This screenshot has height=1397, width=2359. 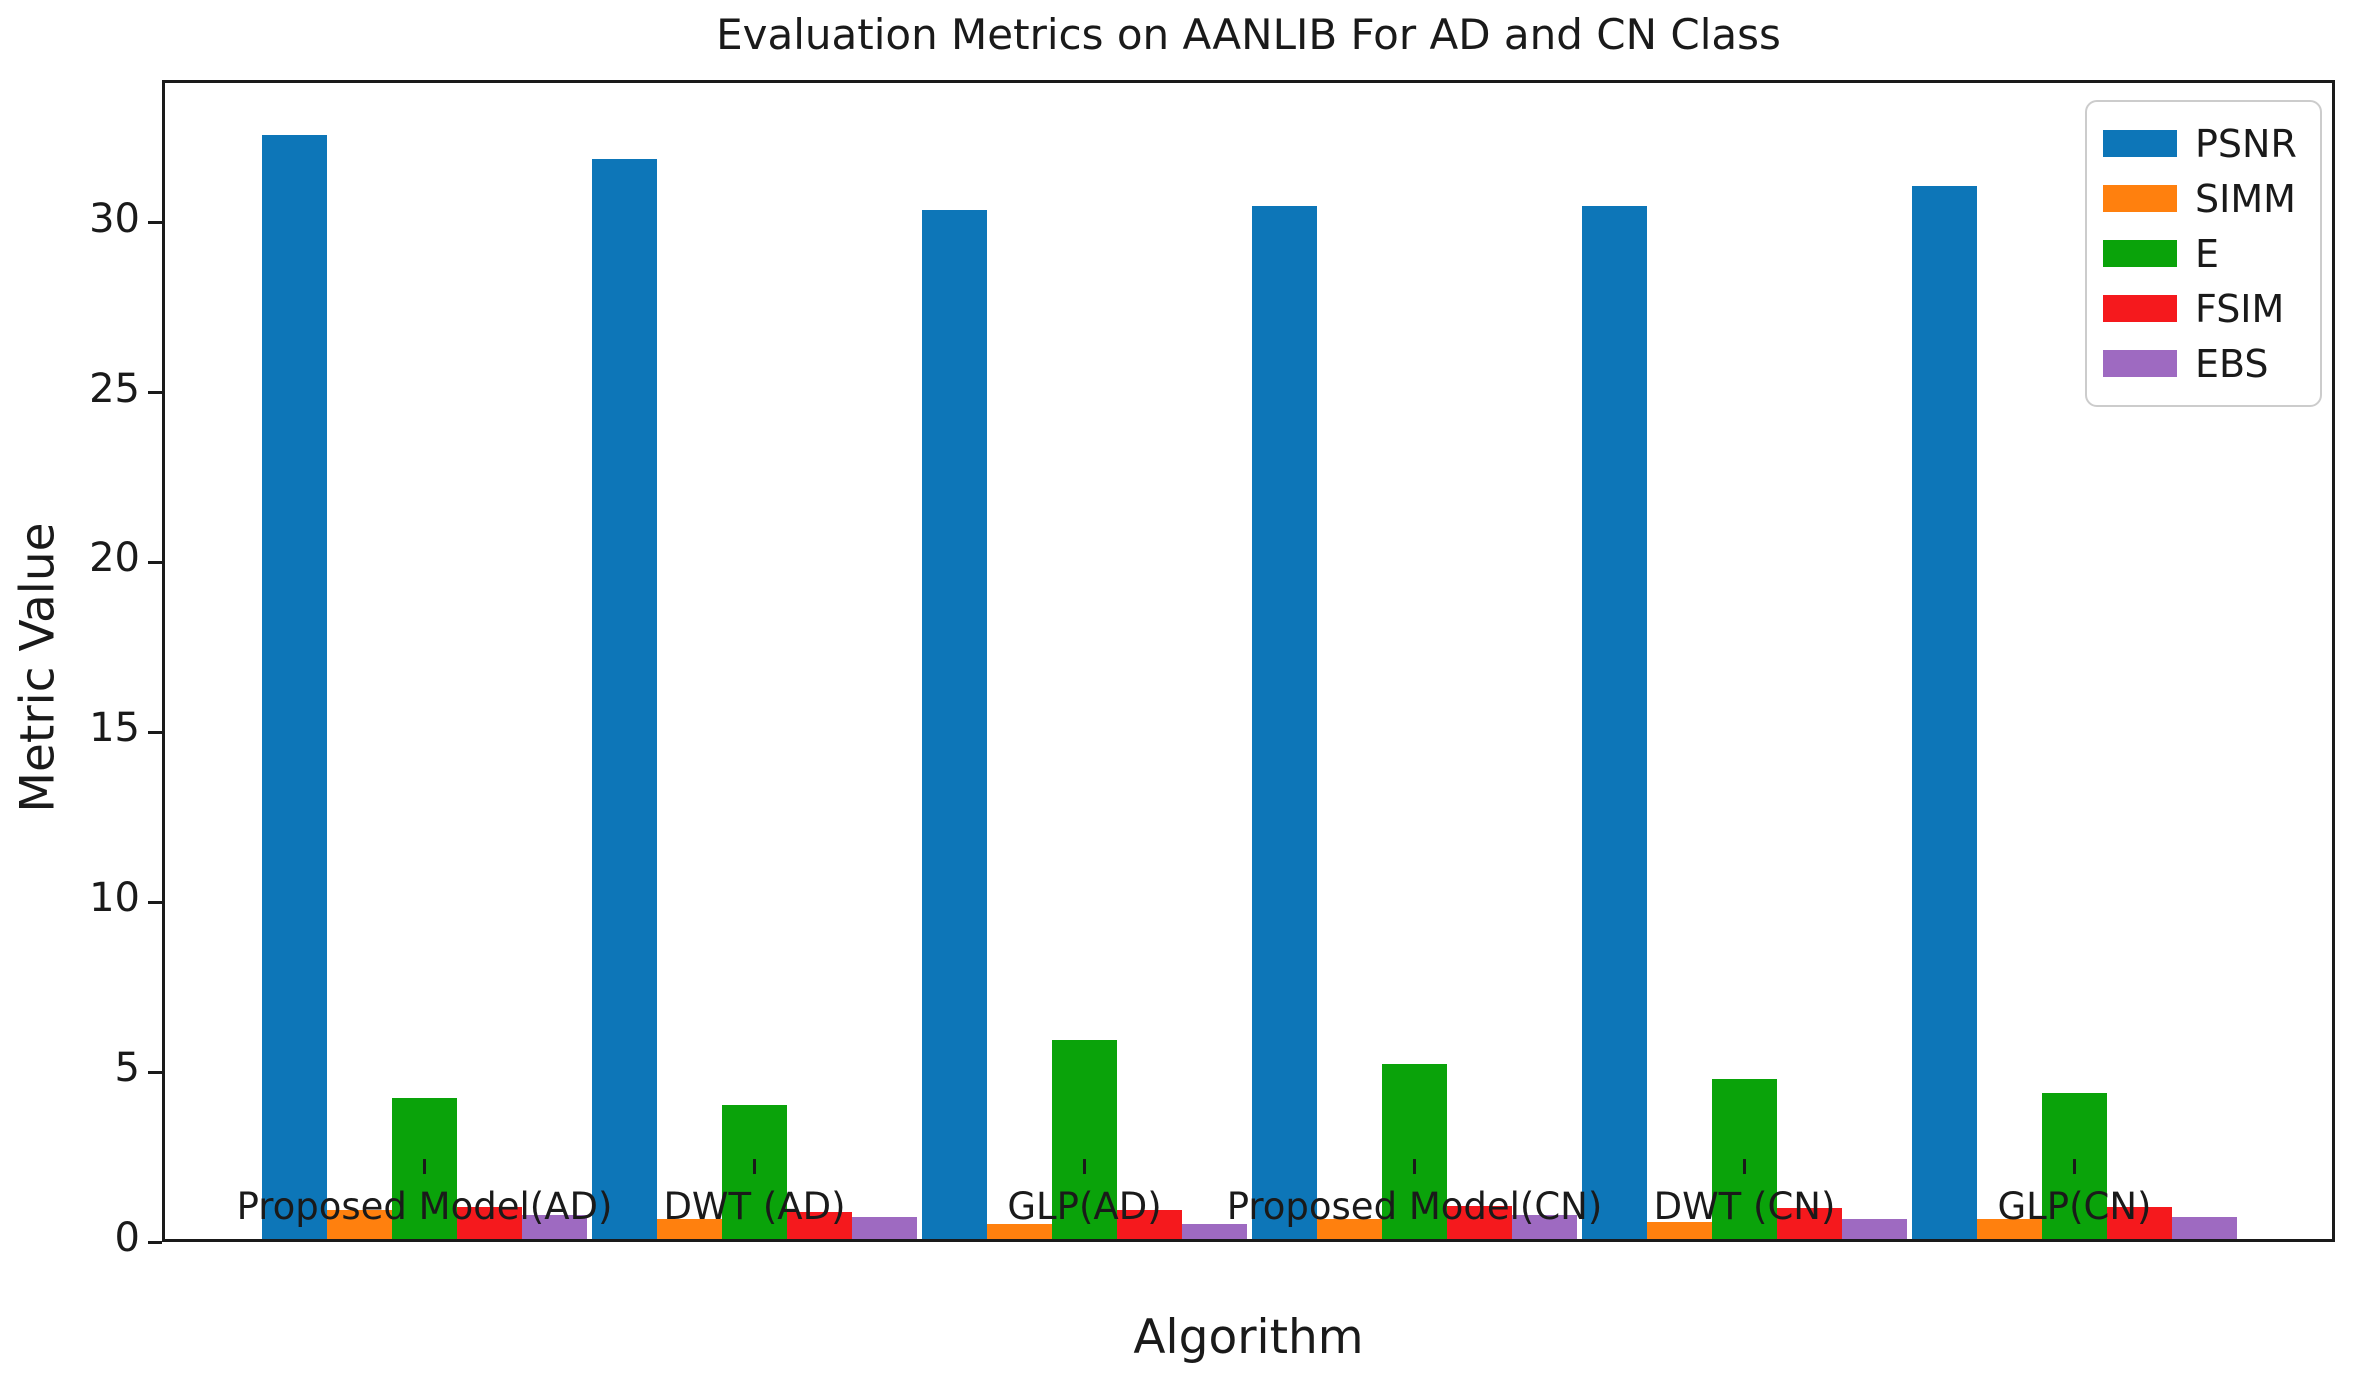 What do you see at coordinates (114, 898) in the screenshot?
I see `y-tick-label: 10` at bounding box center [114, 898].